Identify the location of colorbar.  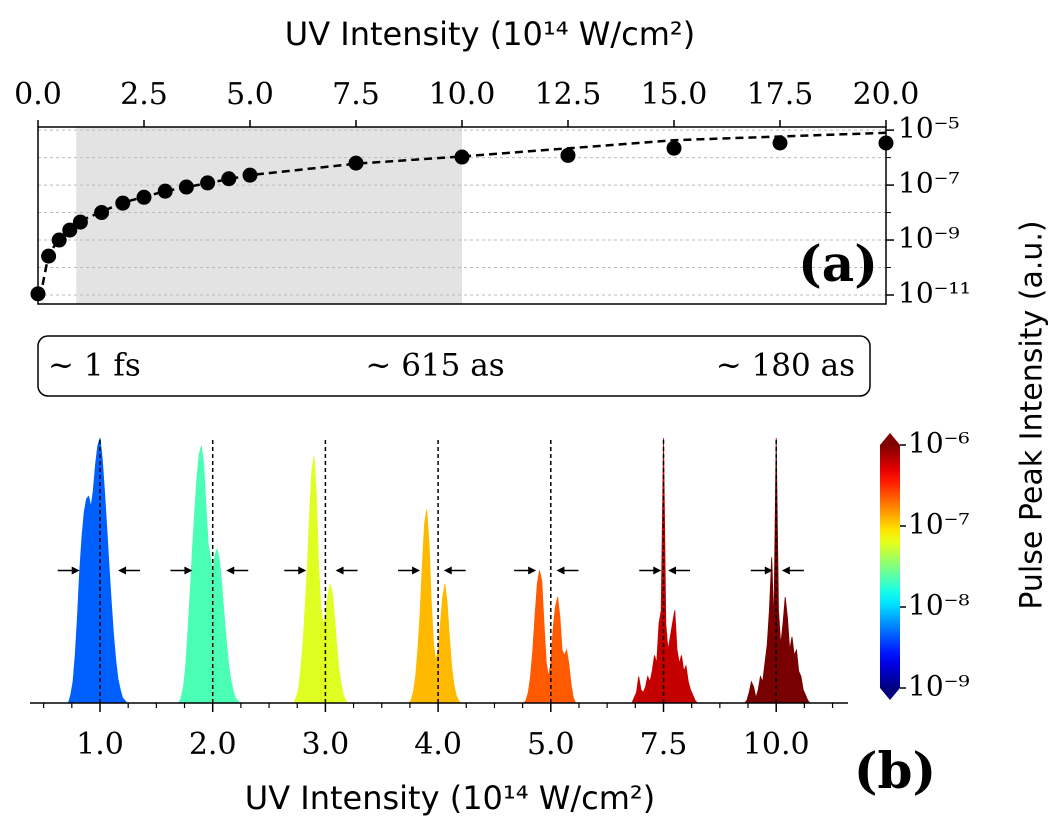
(890, 566).